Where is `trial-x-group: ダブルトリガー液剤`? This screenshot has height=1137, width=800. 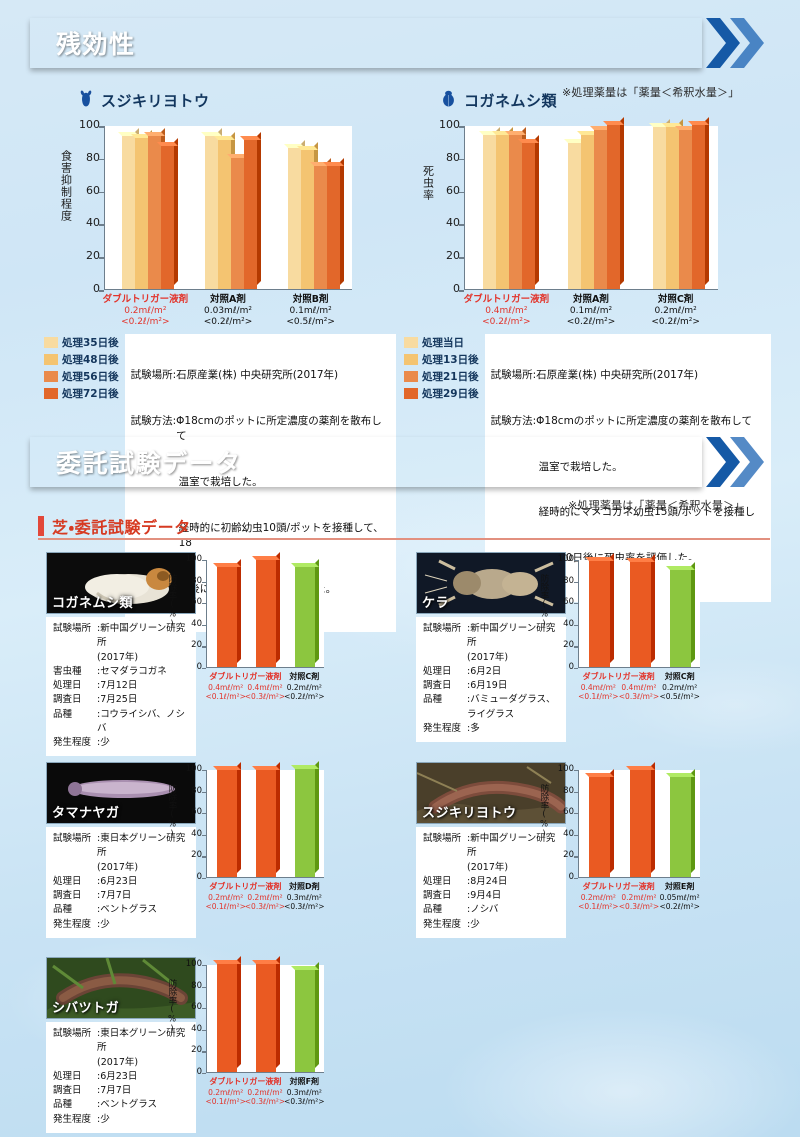
trial-x-group: ダブルトリガー液剤 is located at coordinates (245, 677).